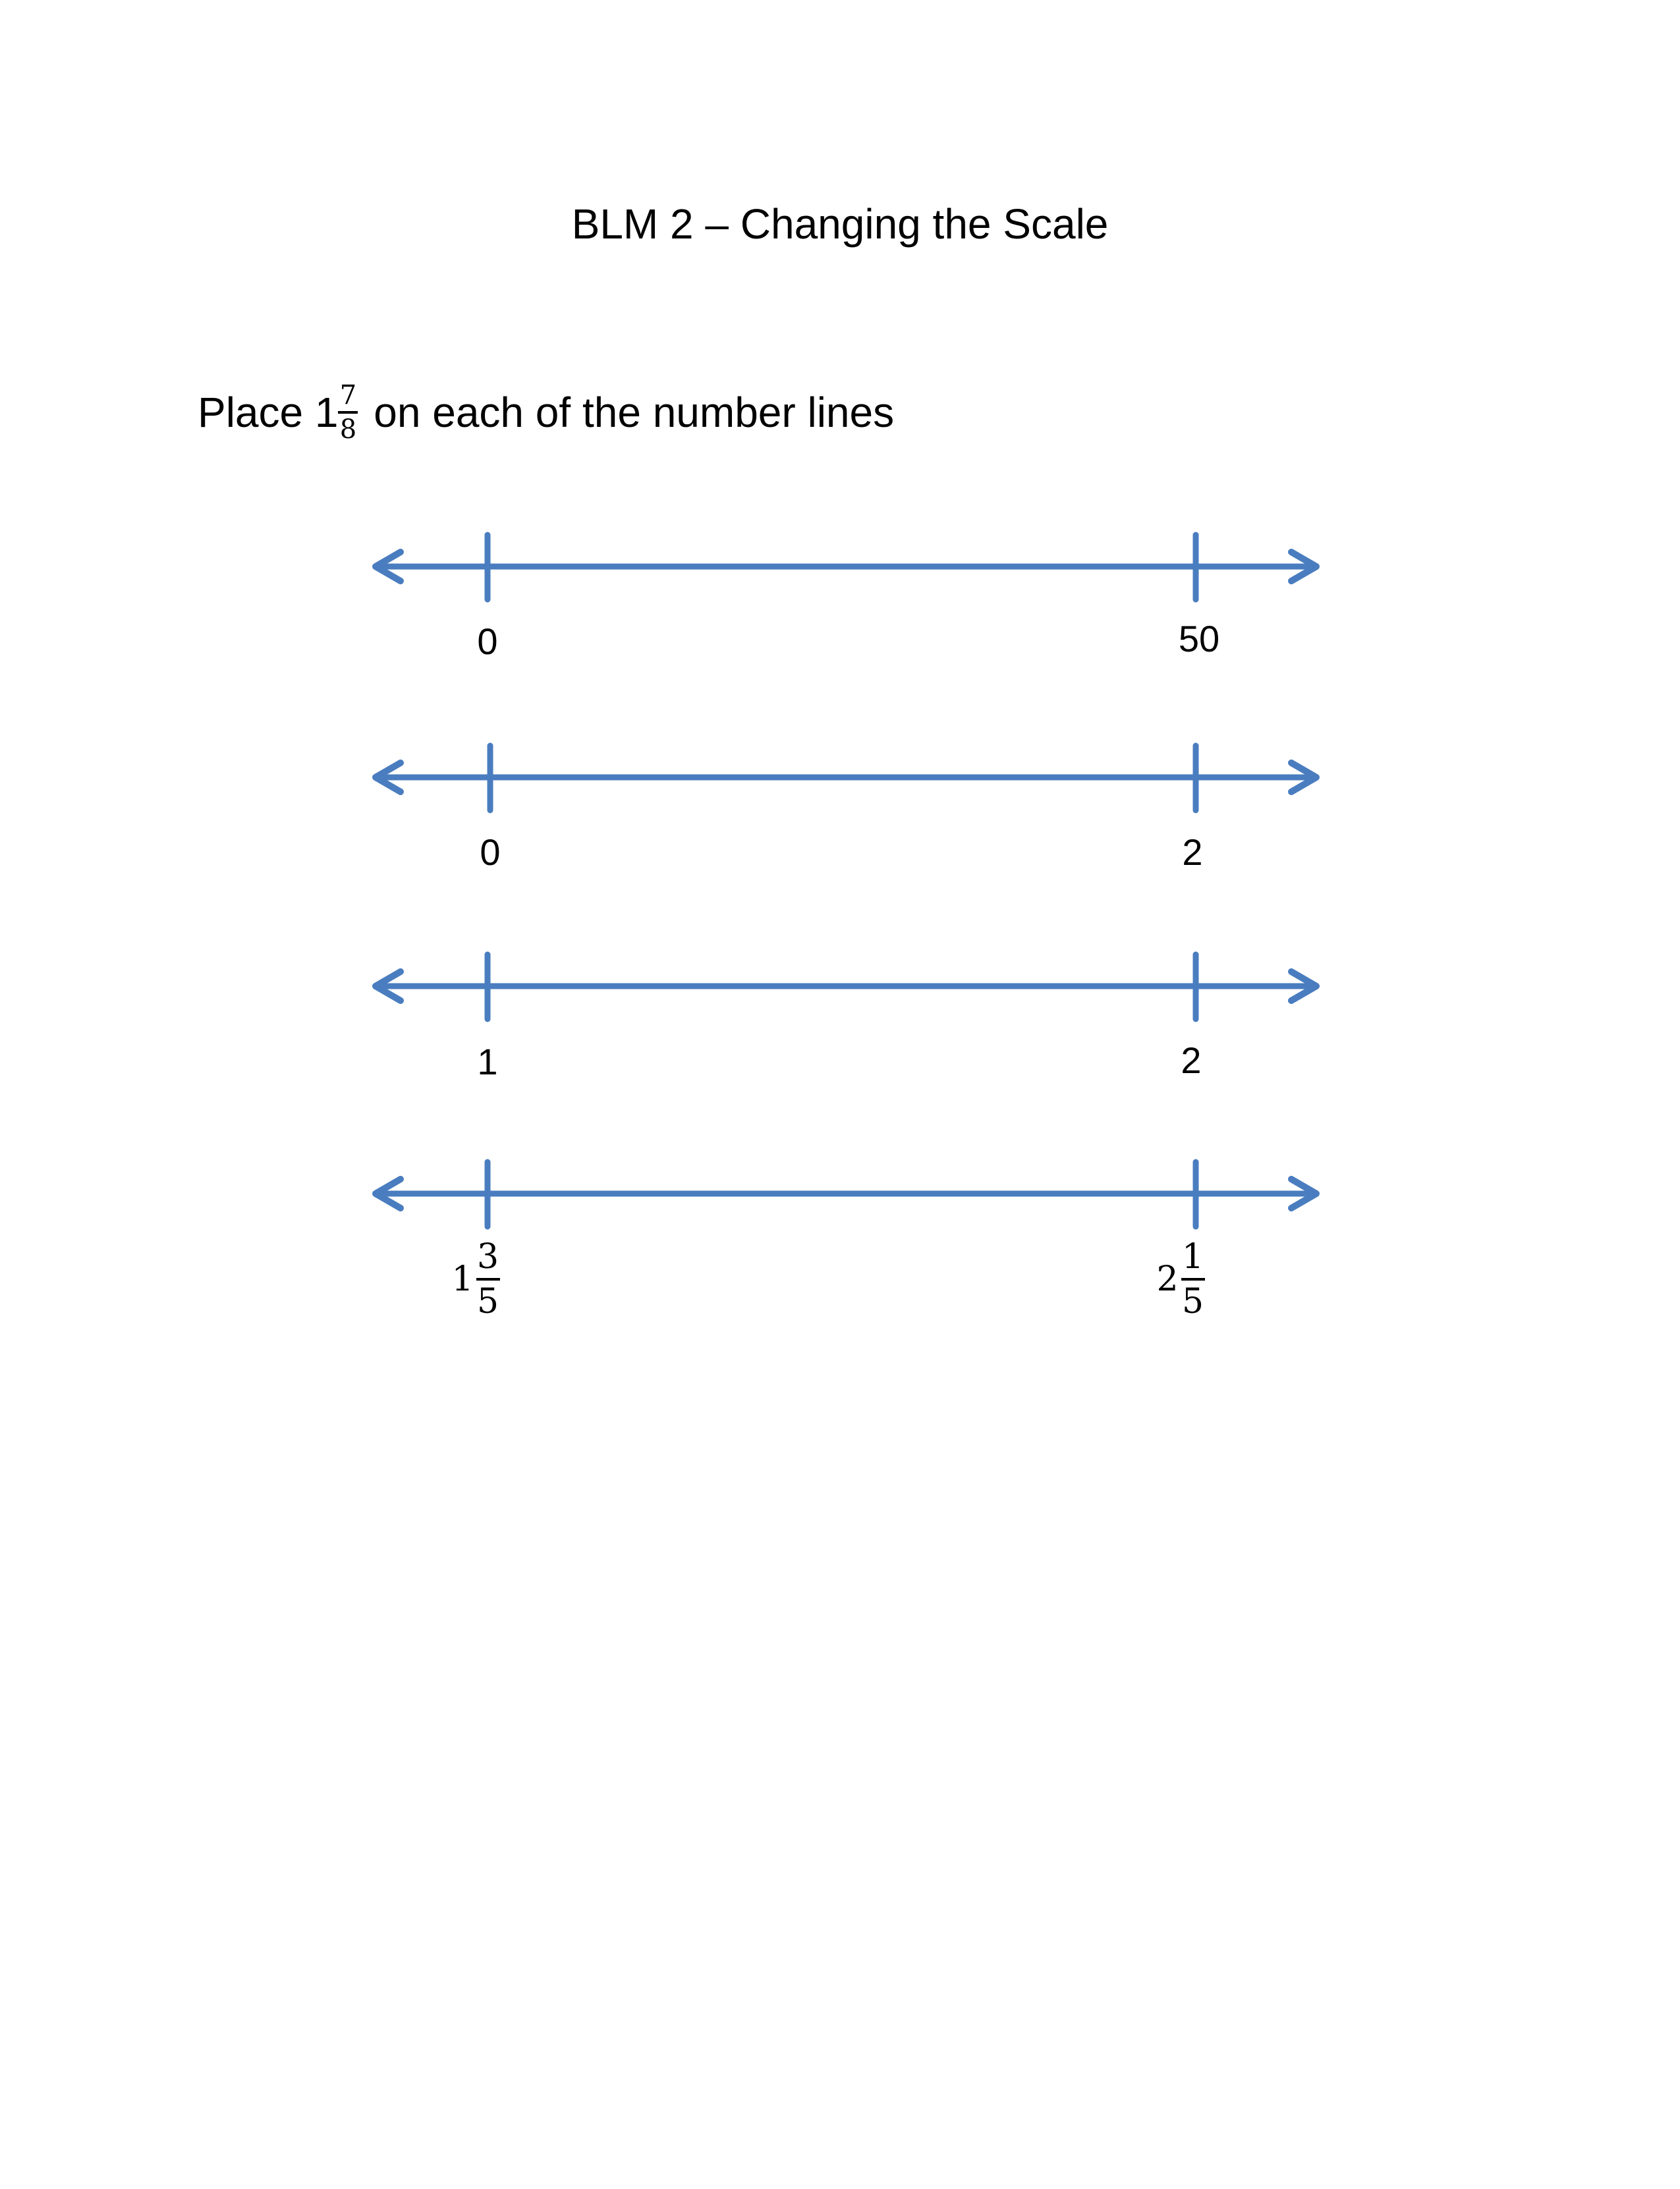 This screenshot has height=2189, width=1680. I want to click on instruction-prefix: Place, so click(256, 413).